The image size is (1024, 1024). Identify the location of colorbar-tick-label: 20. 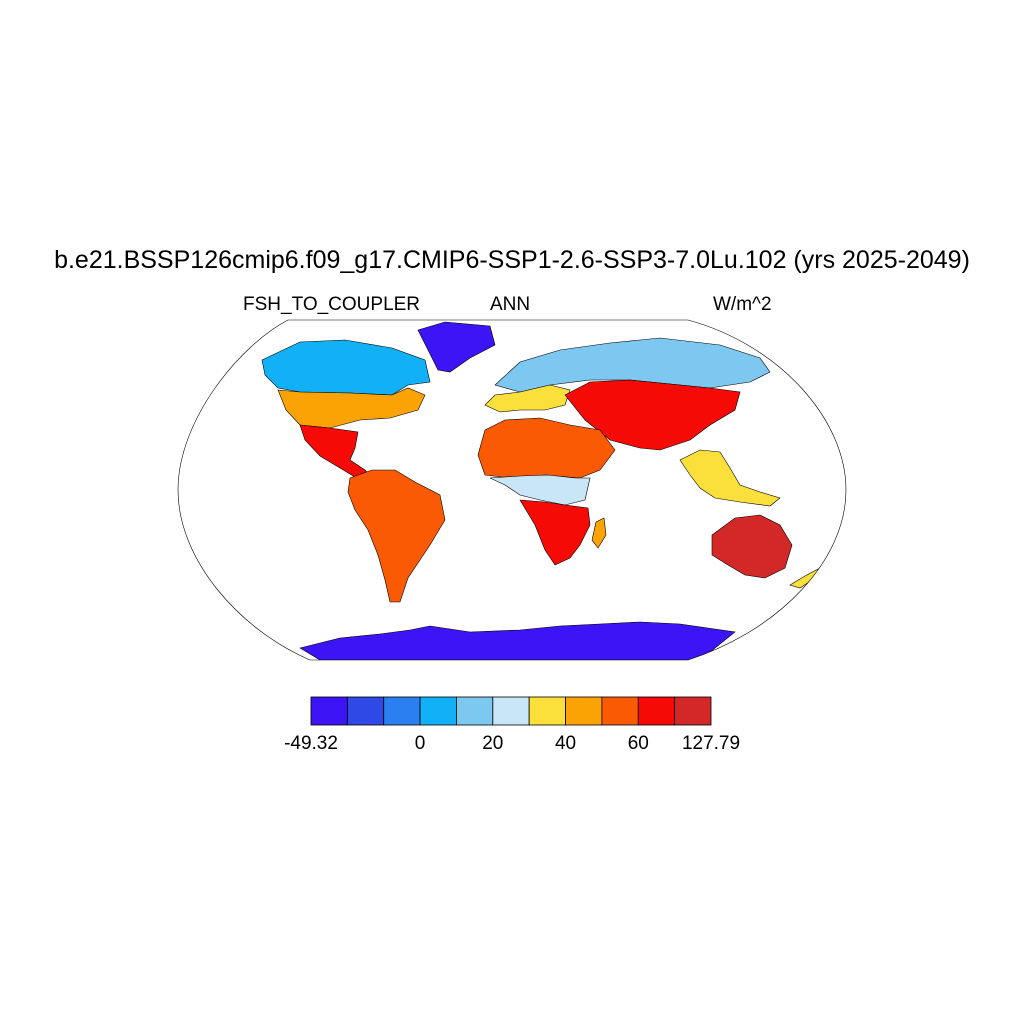
(493, 743).